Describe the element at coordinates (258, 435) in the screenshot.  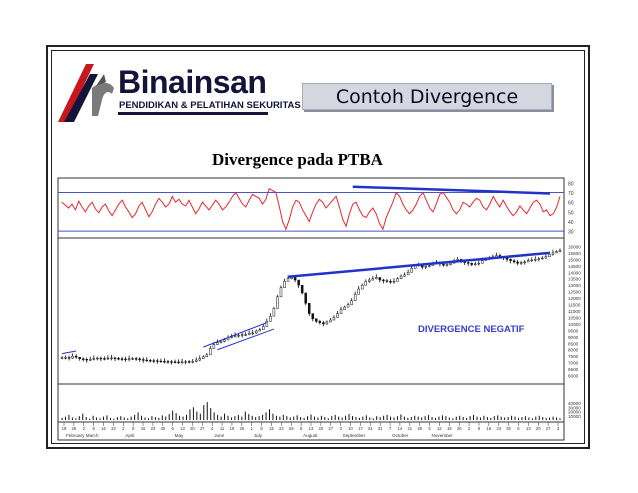
I see `x-month-label: July` at that location.